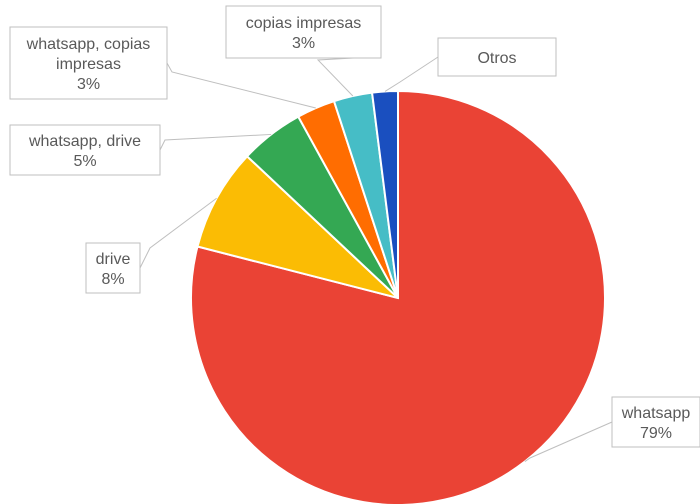  I want to click on data-label-text: whatsapp, copias, so click(88, 44).